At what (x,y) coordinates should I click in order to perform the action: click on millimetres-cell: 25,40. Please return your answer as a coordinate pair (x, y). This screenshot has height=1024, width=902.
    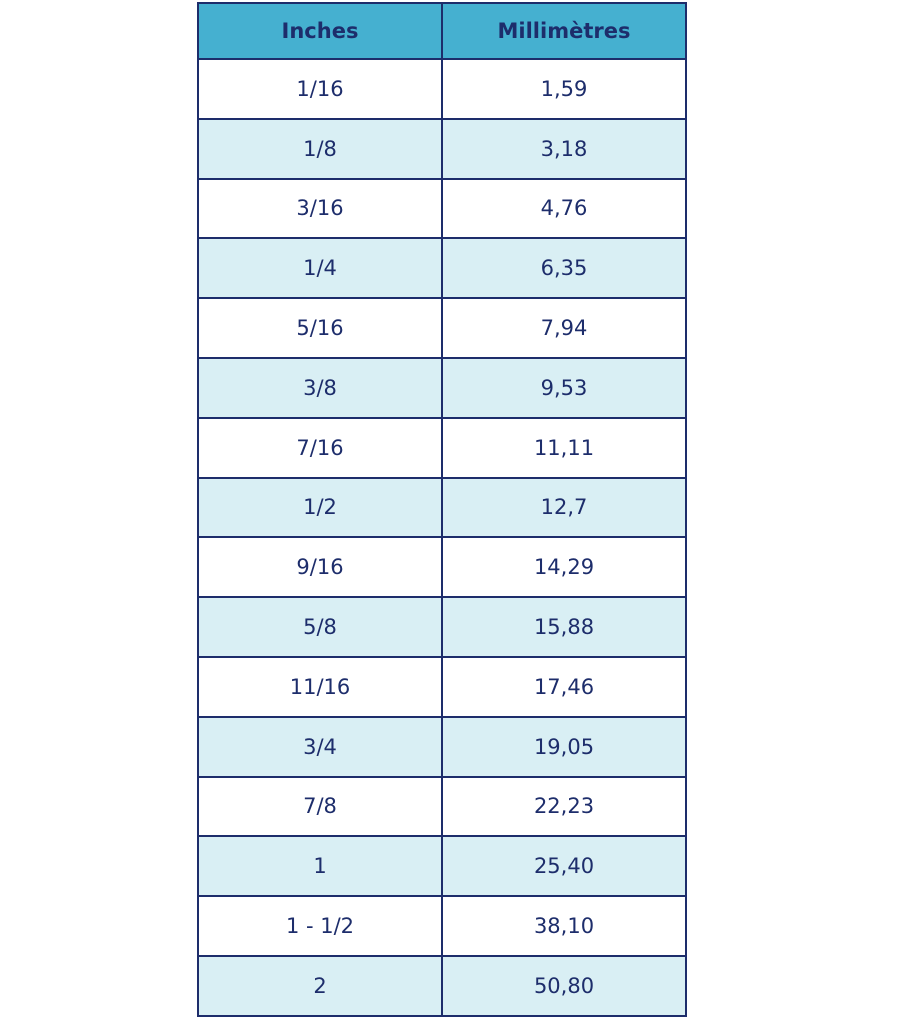
    Looking at the image, I should click on (564, 866).